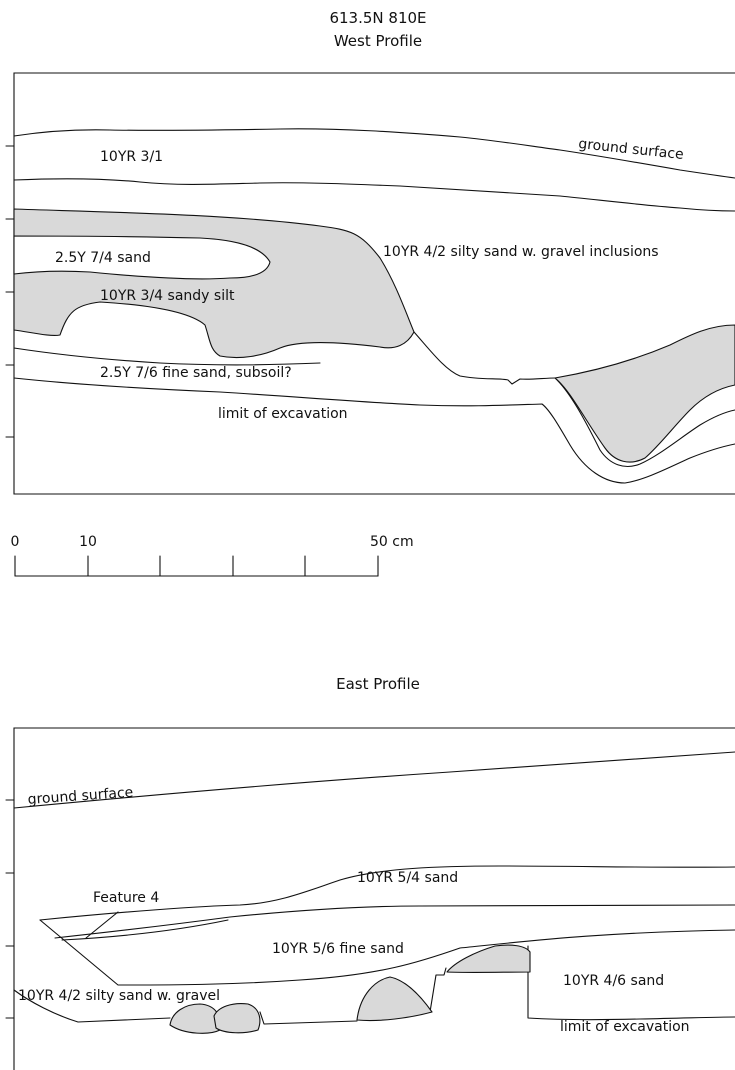 Image resolution: width=735 pixels, height=1070 pixels. Describe the element at coordinates (644, 422) in the screenshot. I see `west-pit-outer-line` at that location.